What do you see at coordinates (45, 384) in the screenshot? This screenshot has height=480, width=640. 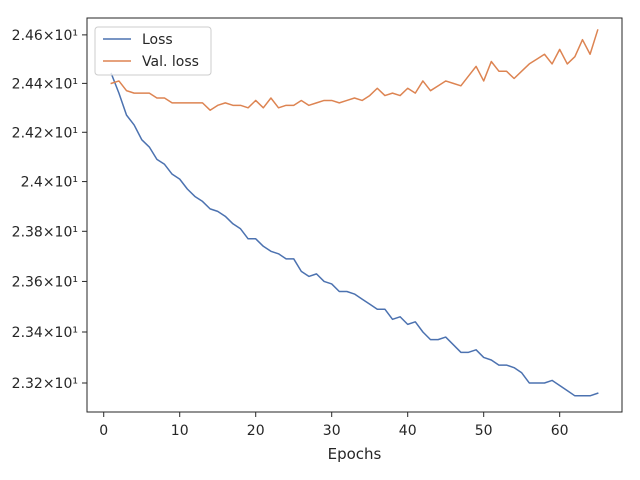 I see `y-tick-label: 2.32×10¹` at bounding box center [45, 384].